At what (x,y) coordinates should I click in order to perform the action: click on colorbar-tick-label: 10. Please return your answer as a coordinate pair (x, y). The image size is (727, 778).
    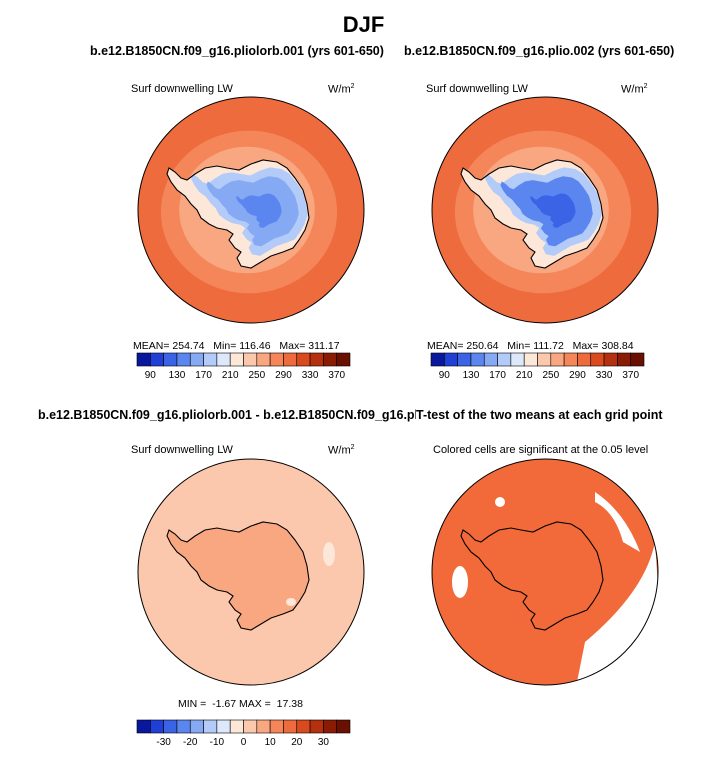
    Looking at the image, I should click on (271, 742).